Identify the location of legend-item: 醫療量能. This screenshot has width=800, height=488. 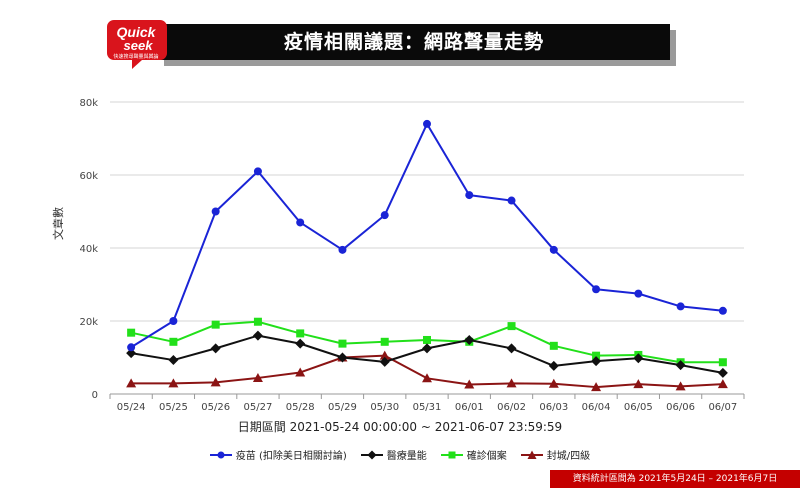
(393, 454).